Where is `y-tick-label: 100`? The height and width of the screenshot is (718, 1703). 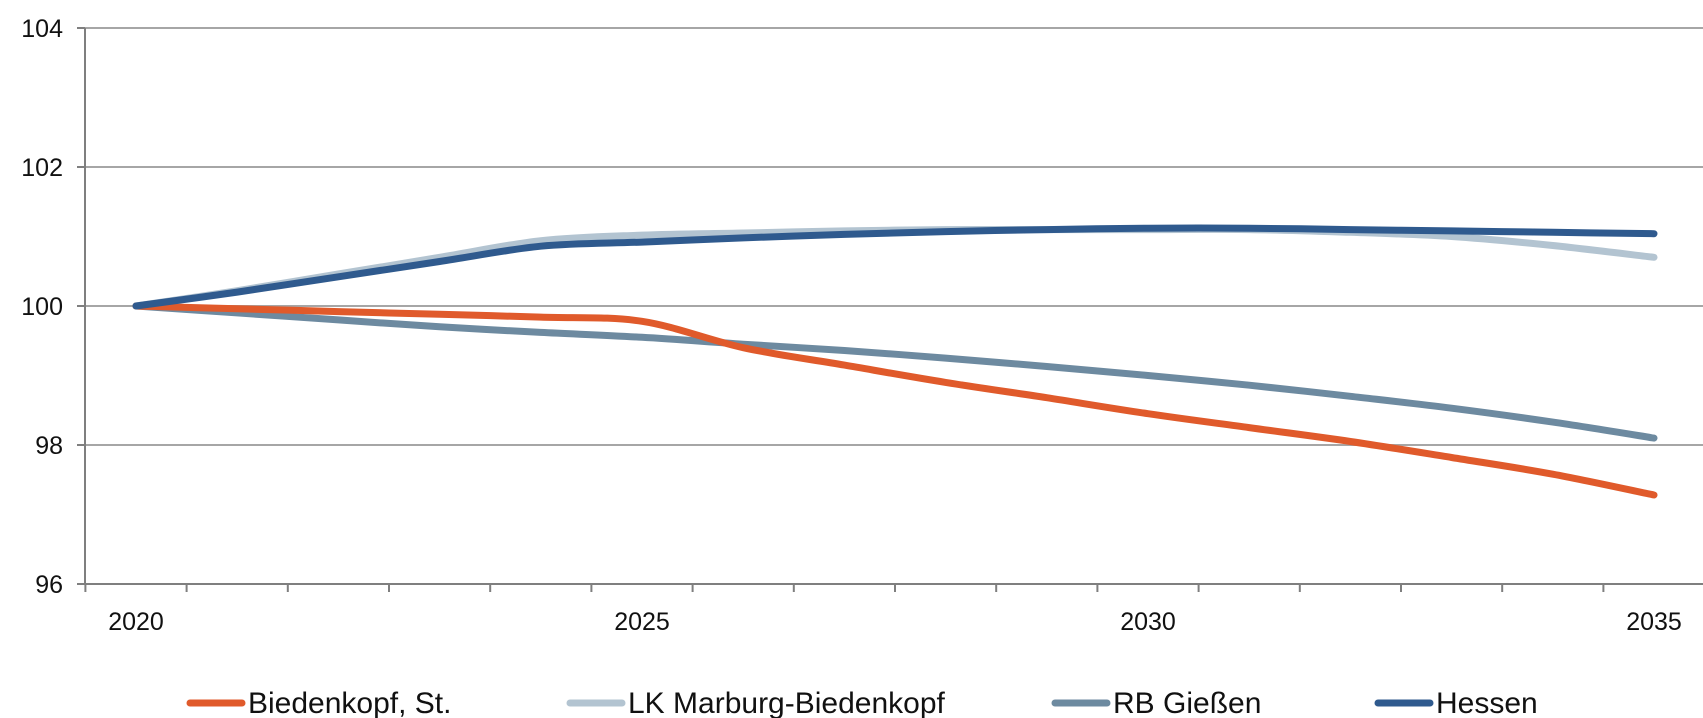
y-tick-label: 100 is located at coordinates (42, 307).